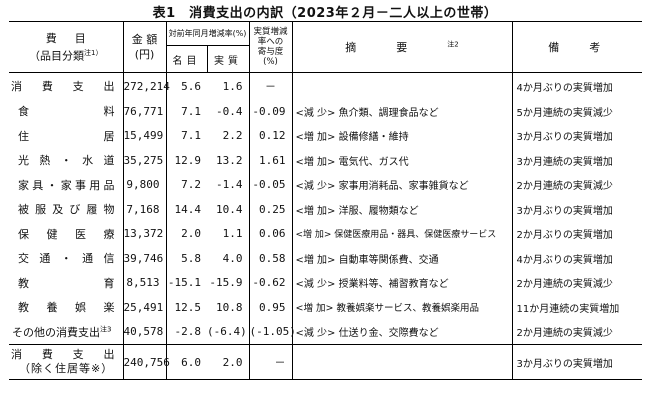 The height and width of the screenshot is (404, 650). What do you see at coordinates (228, 135) in the screenshot?
I see `row-real: 2.2` at bounding box center [228, 135].